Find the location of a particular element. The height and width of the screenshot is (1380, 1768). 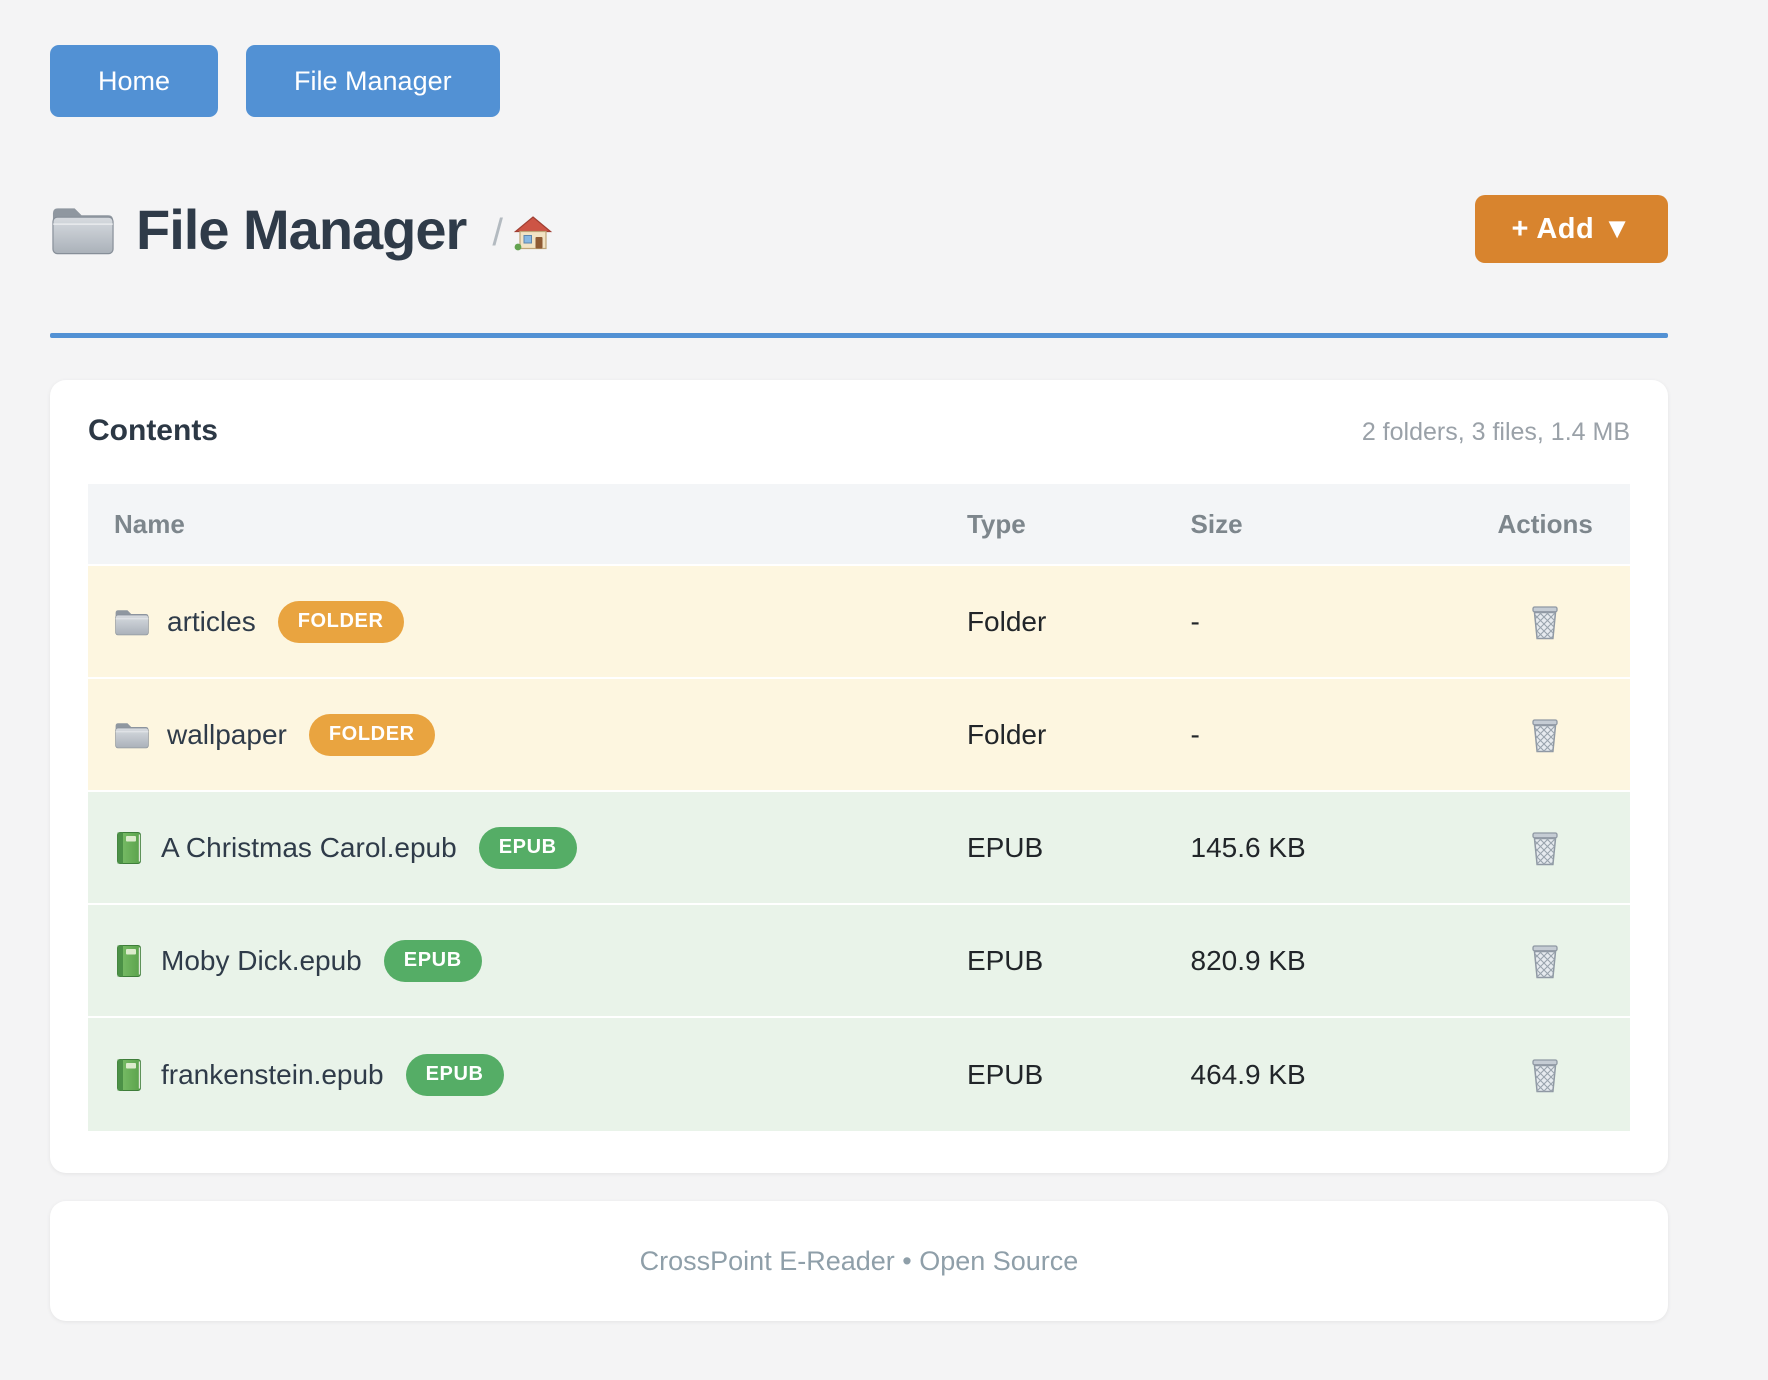

page-footer: CrossPoint E-Reader • Open Source is located at coordinates (859, 1261).